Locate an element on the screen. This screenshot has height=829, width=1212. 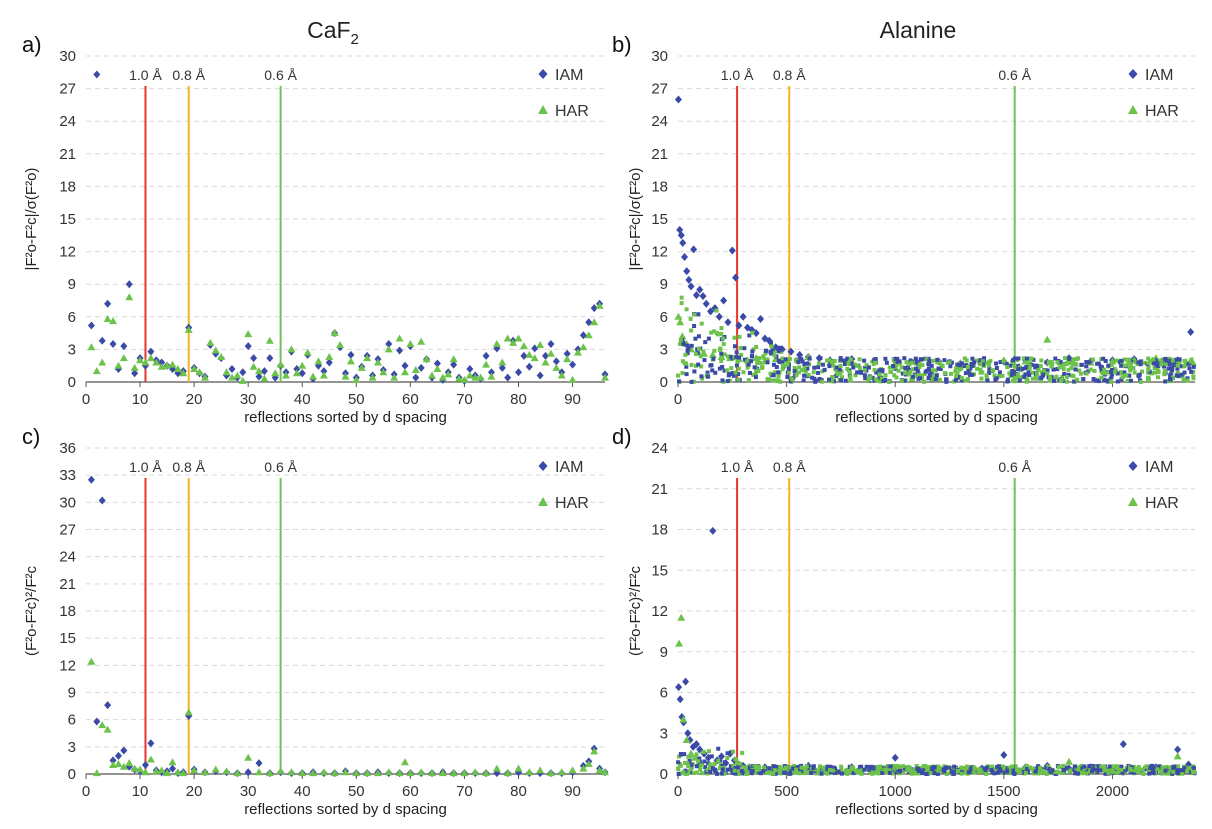
y-axis-label: (F²o-F²c)²/F²c is located at coordinates (31, 611).